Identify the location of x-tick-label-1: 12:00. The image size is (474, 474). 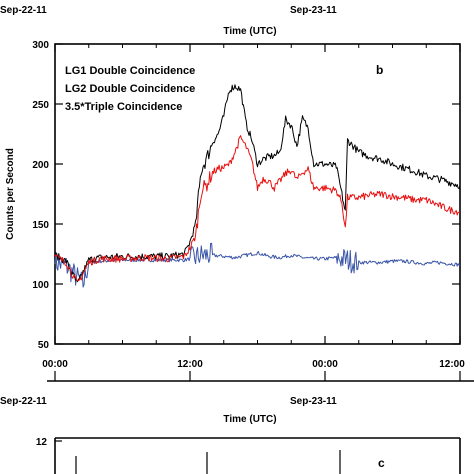
(190, 364).